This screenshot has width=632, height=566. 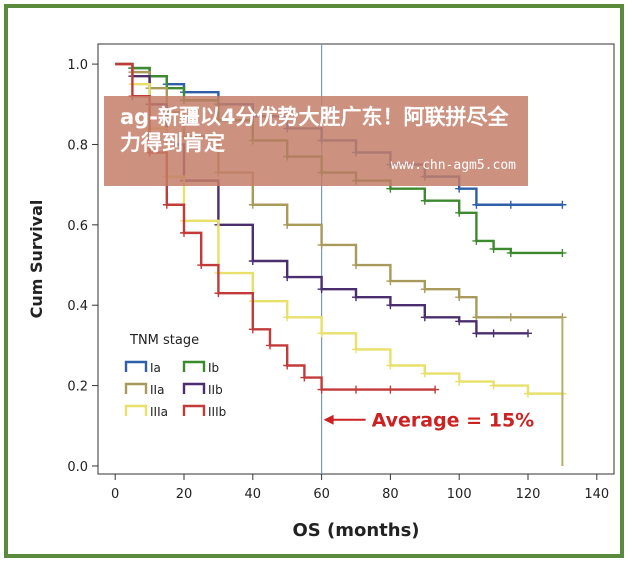 What do you see at coordinates (459, 494) in the screenshot?
I see `x-tick-label: 100` at bounding box center [459, 494].